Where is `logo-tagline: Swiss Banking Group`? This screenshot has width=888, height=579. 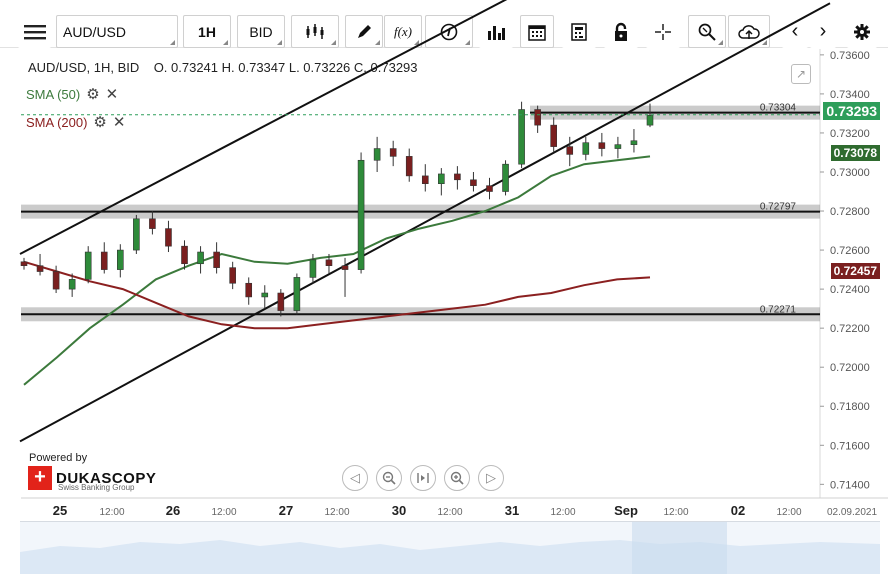
logo-tagline: Swiss Banking Group is located at coordinates (96, 487).